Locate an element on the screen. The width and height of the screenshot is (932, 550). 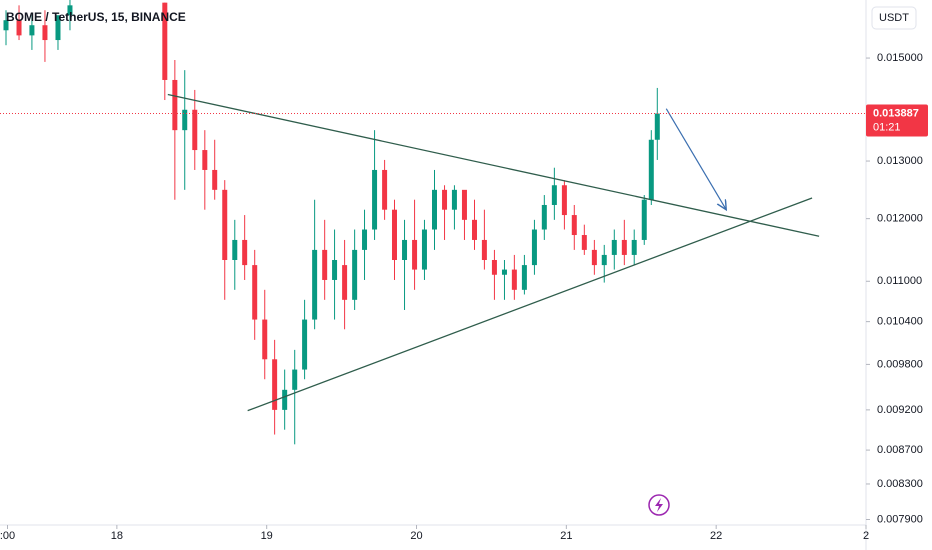
x-tick-label: :00 is located at coordinates (7, 536).